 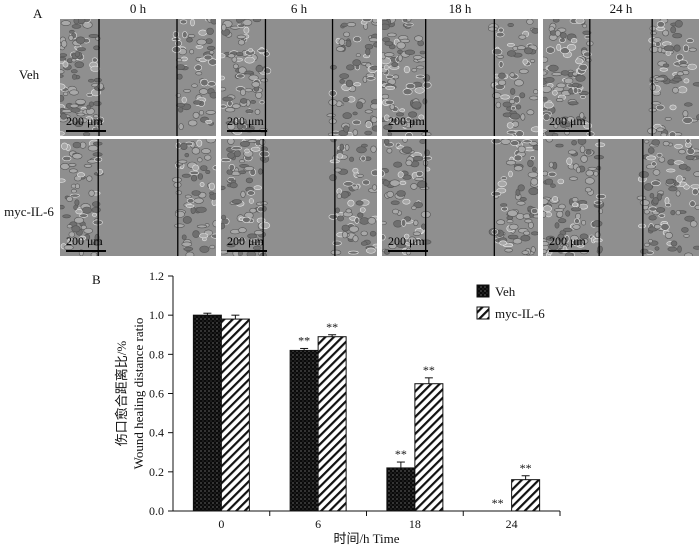 I want to click on x-tick-label: 0, so click(x=221, y=524).